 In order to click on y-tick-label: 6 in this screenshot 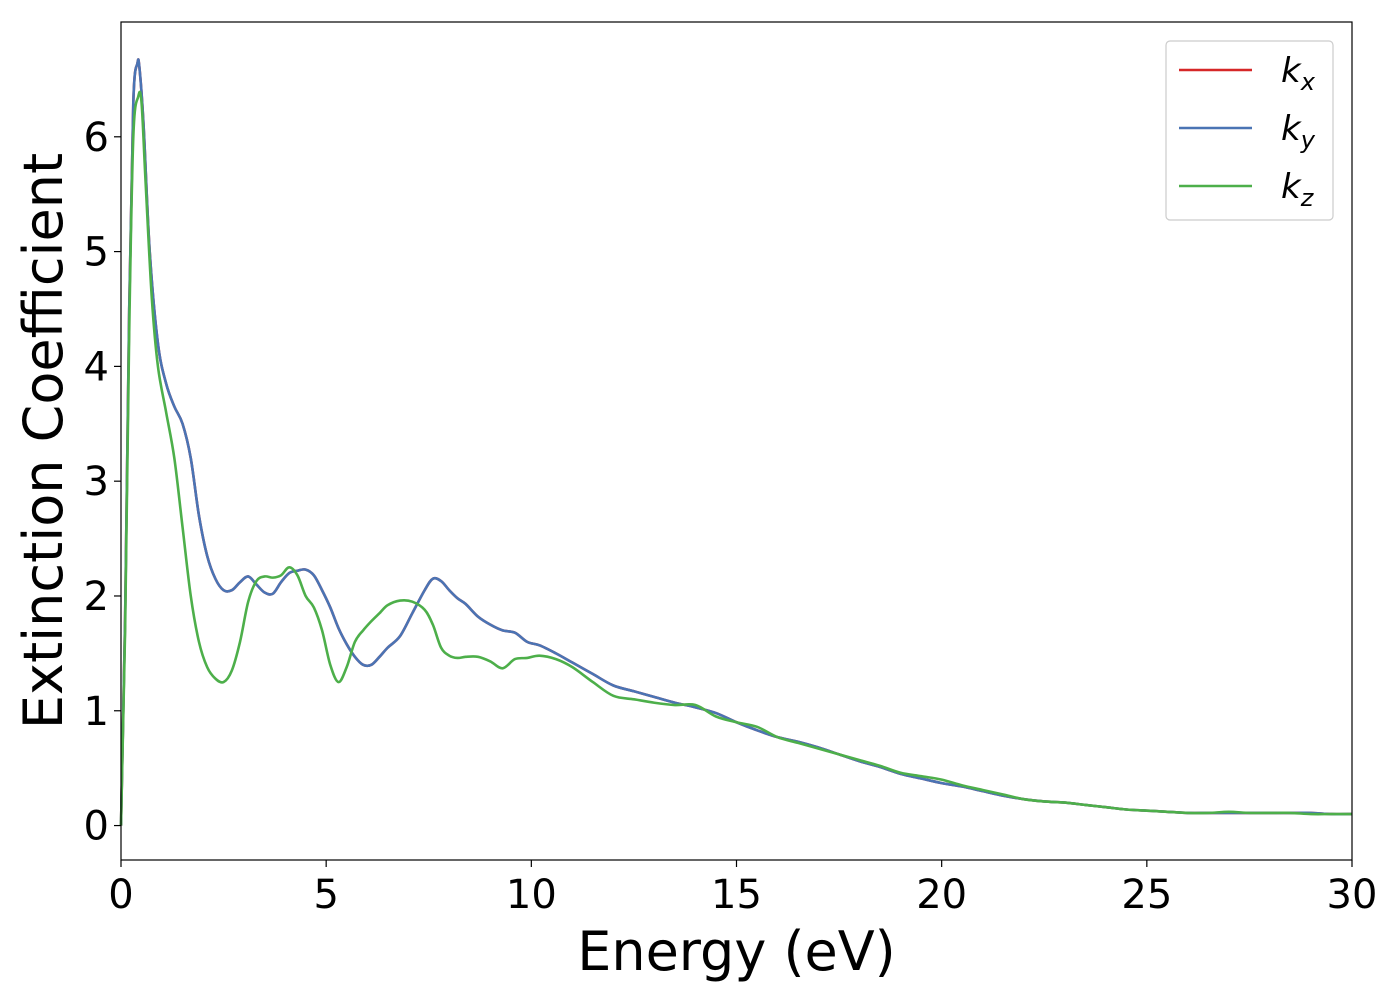, I will do `click(96, 138)`.